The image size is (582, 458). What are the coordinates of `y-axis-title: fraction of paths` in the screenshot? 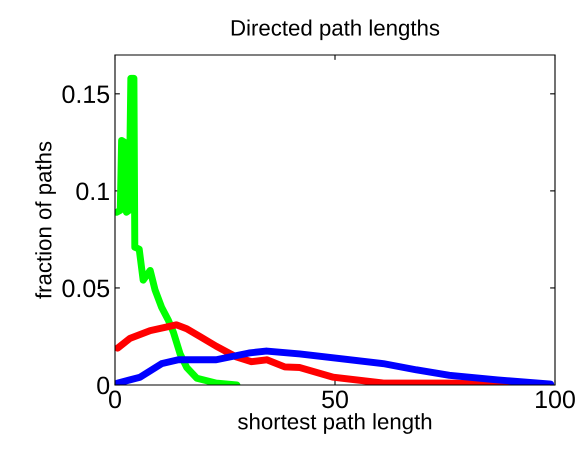 It's located at (45, 220).